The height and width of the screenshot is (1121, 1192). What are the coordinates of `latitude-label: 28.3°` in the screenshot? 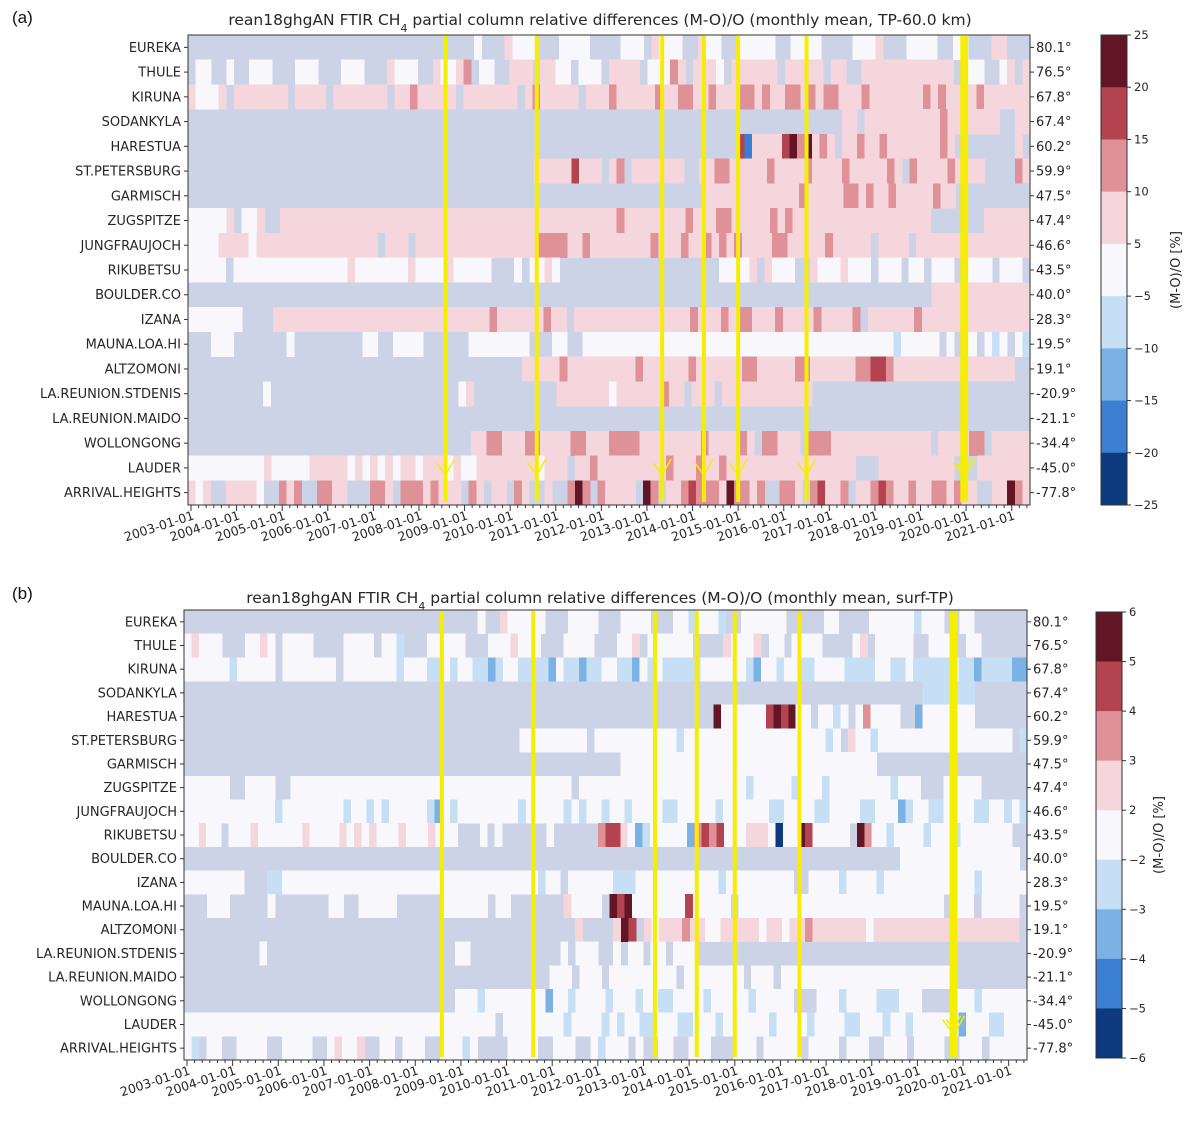 It's located at (1053, 320).